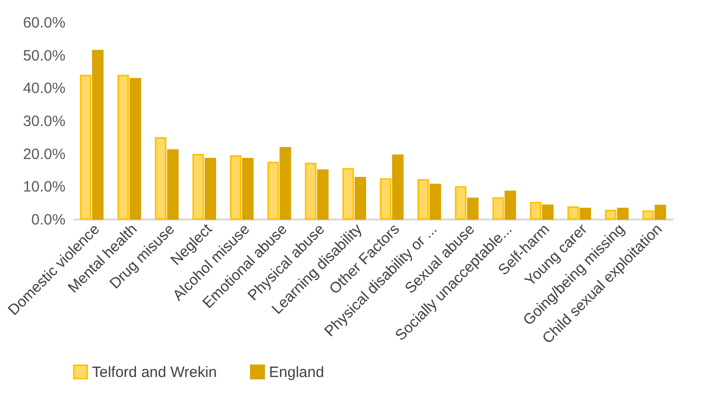 This screenshot has height=414, width=713. I want to click on legend-label: England, so click(296, 372).